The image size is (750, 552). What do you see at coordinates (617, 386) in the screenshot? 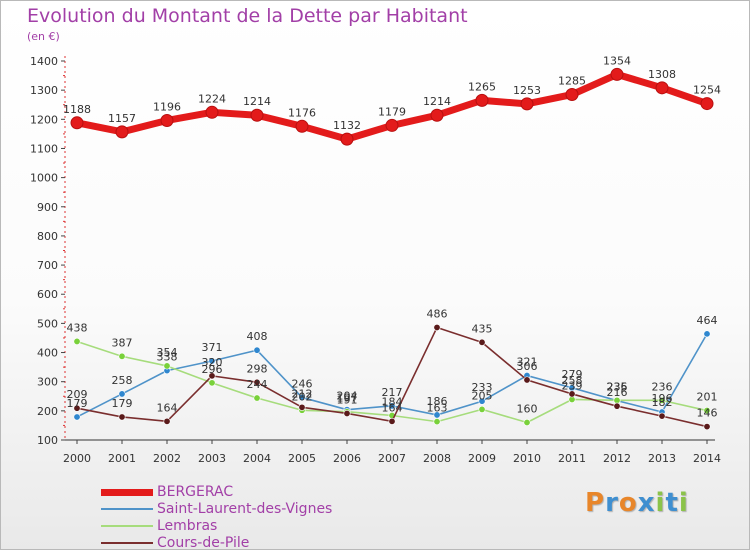
I see `data-label: 236` at bounding box center [617, 386].